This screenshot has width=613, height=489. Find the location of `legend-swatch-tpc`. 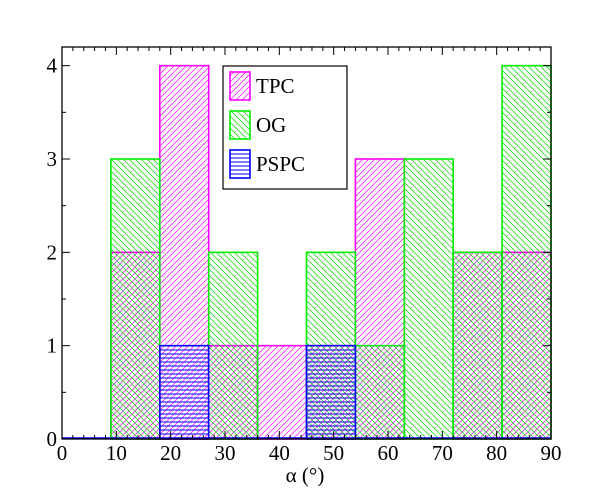

legend-swatch-tpc is located at coordinates (240, 86).